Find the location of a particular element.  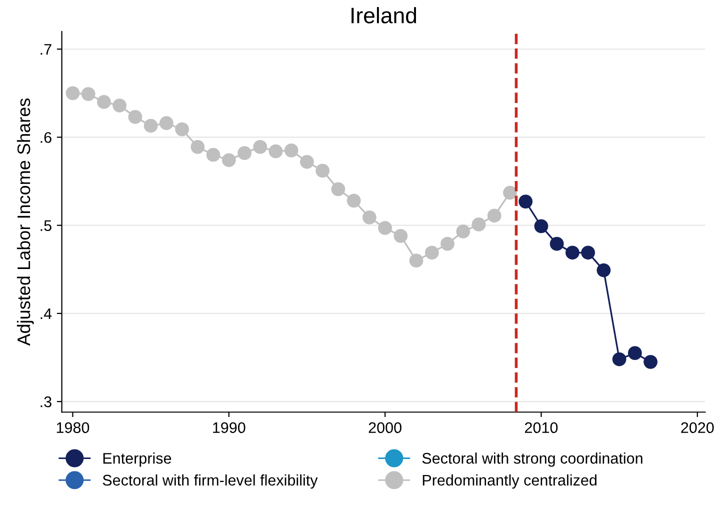

x-tick-label: 2000 is located at coordinates (385, 428).